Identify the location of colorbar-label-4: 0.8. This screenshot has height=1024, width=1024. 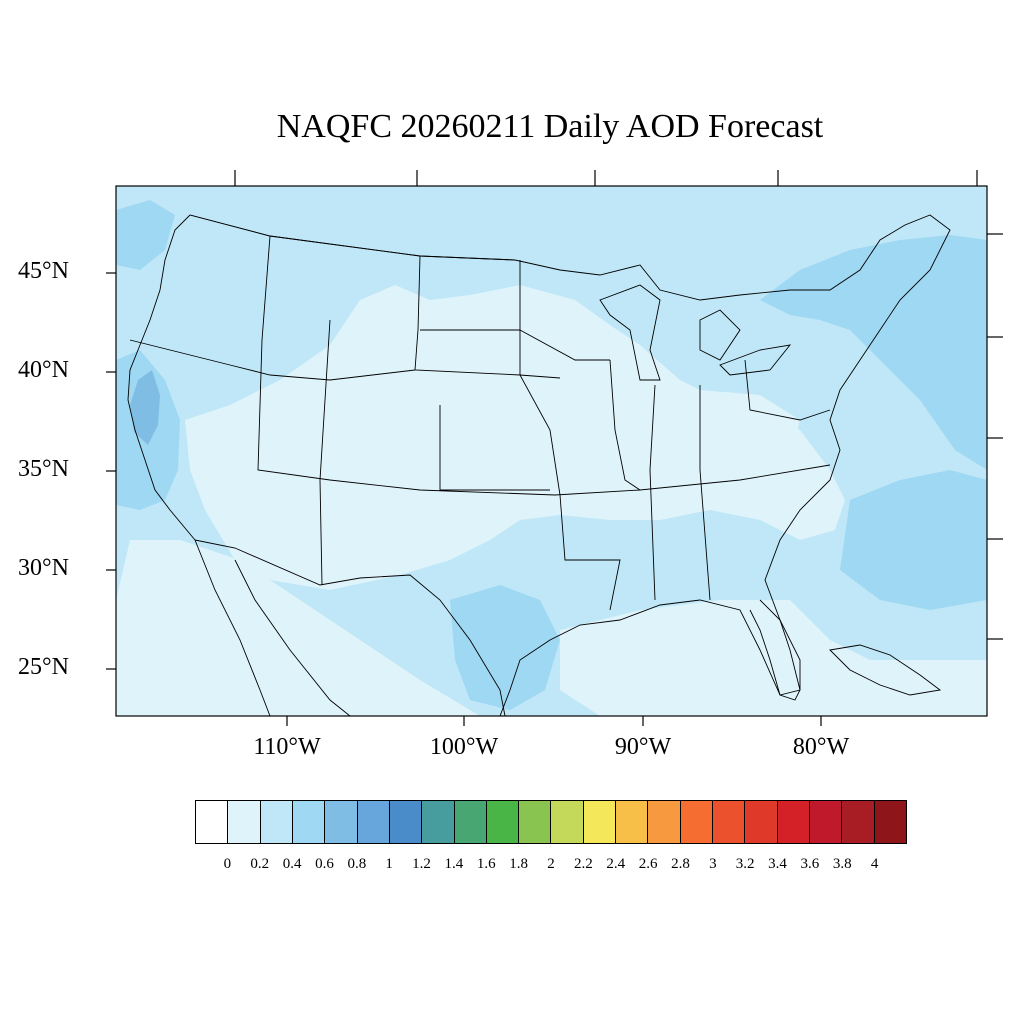
(357, 864).